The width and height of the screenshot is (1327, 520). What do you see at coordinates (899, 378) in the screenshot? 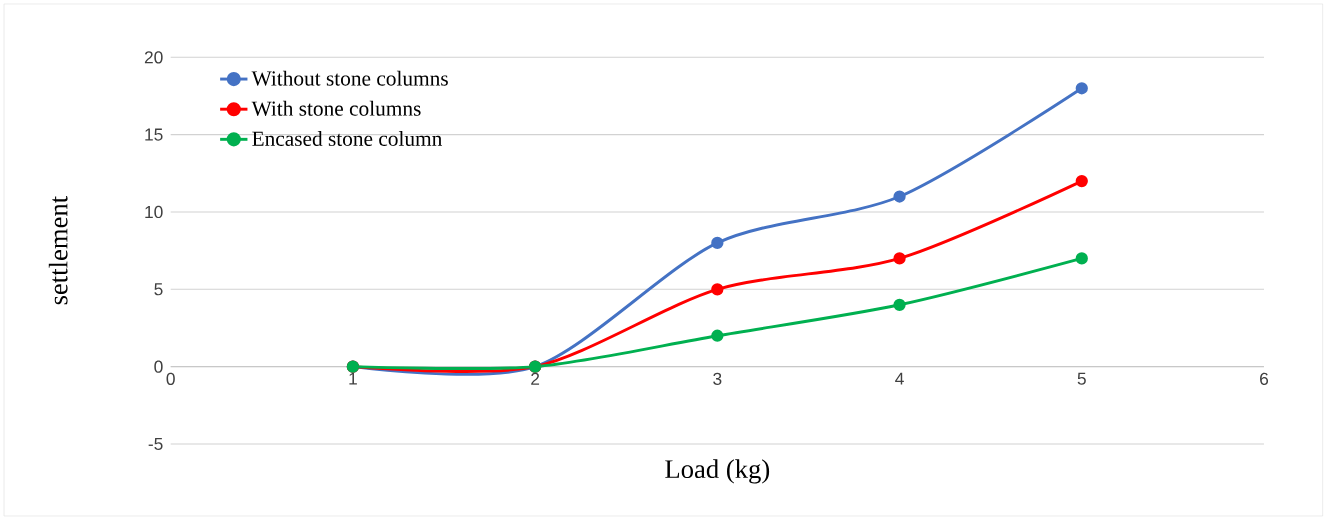
I see `x-tick-label: 4` at bounding box center [899, 378].